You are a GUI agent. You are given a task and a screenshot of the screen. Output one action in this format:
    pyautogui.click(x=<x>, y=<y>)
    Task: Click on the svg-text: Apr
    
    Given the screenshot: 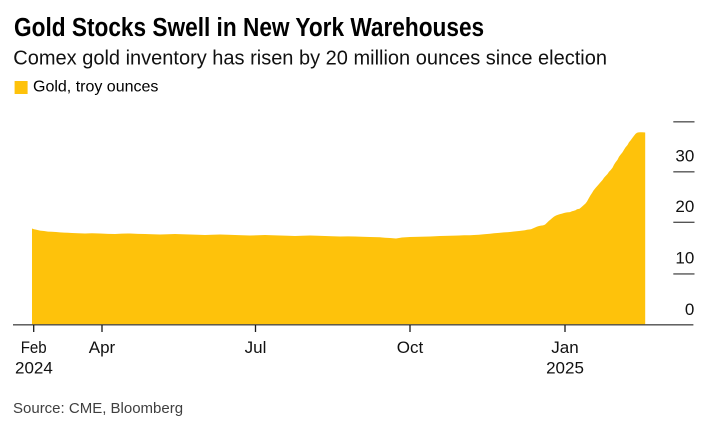 What is the action you would take?
    pyautogui.click(x=102, y=347)
    